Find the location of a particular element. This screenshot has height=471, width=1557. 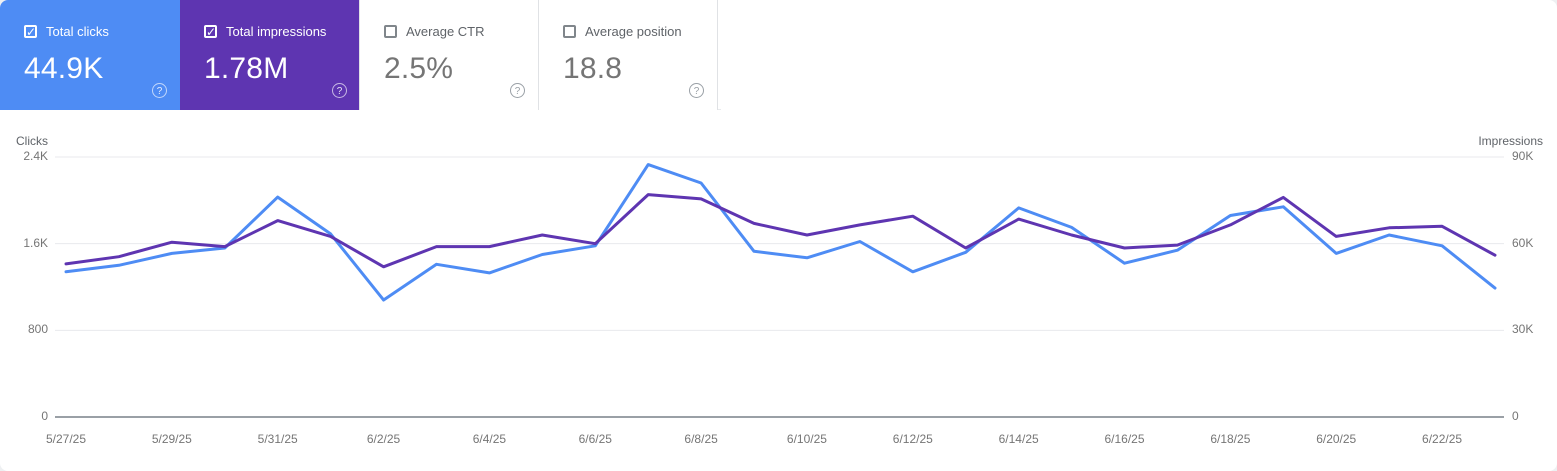

card-header: Total clicks is located at coordinates (102, 31).